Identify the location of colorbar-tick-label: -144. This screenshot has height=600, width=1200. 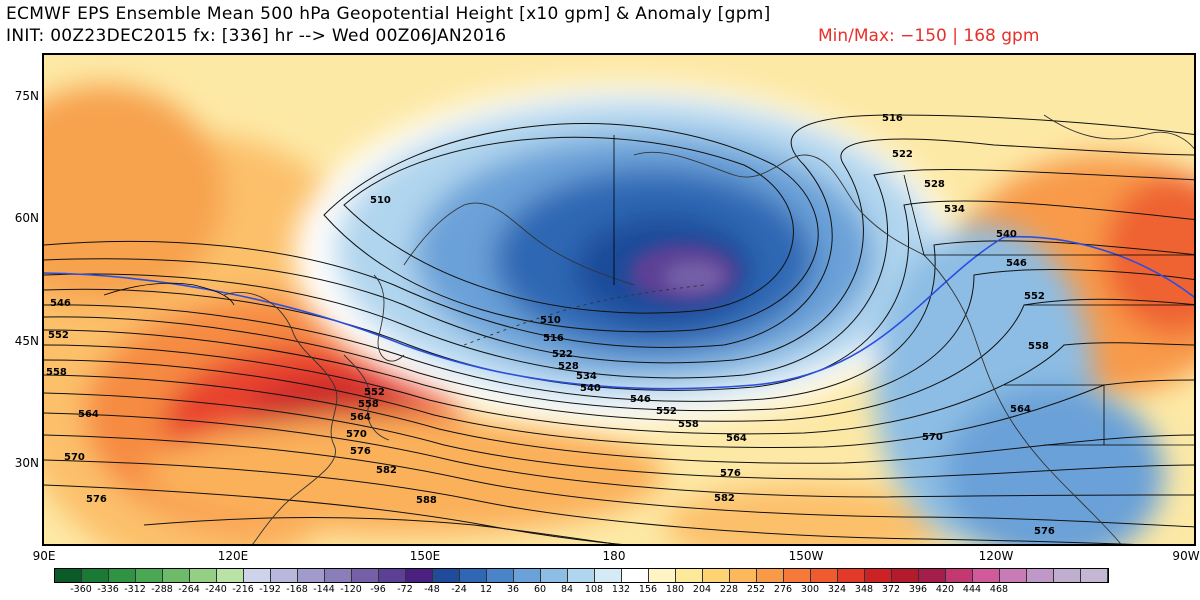
(324, 589).